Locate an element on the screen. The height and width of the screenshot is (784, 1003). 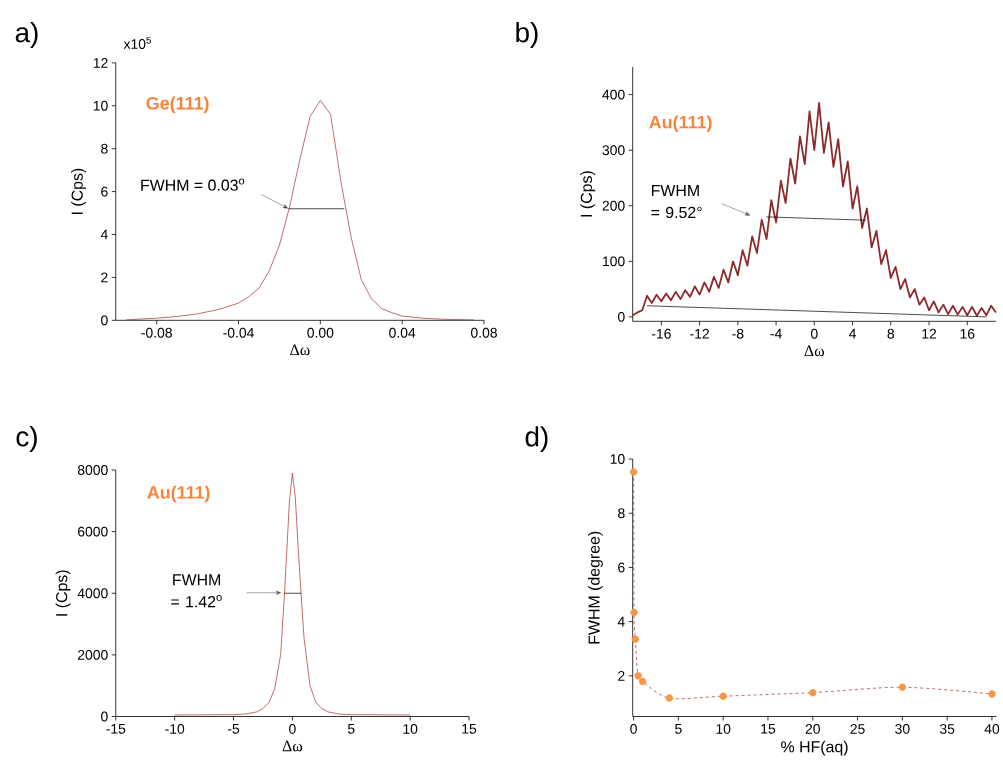
y-tick-label: 4000 is located at coordinates (92, 593).